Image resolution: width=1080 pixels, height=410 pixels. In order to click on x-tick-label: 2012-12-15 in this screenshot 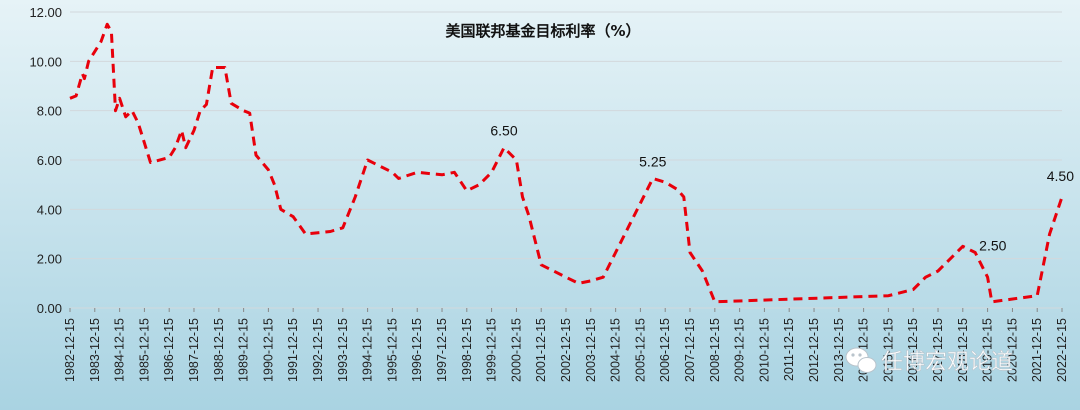, I will do `click(814, 350)`.